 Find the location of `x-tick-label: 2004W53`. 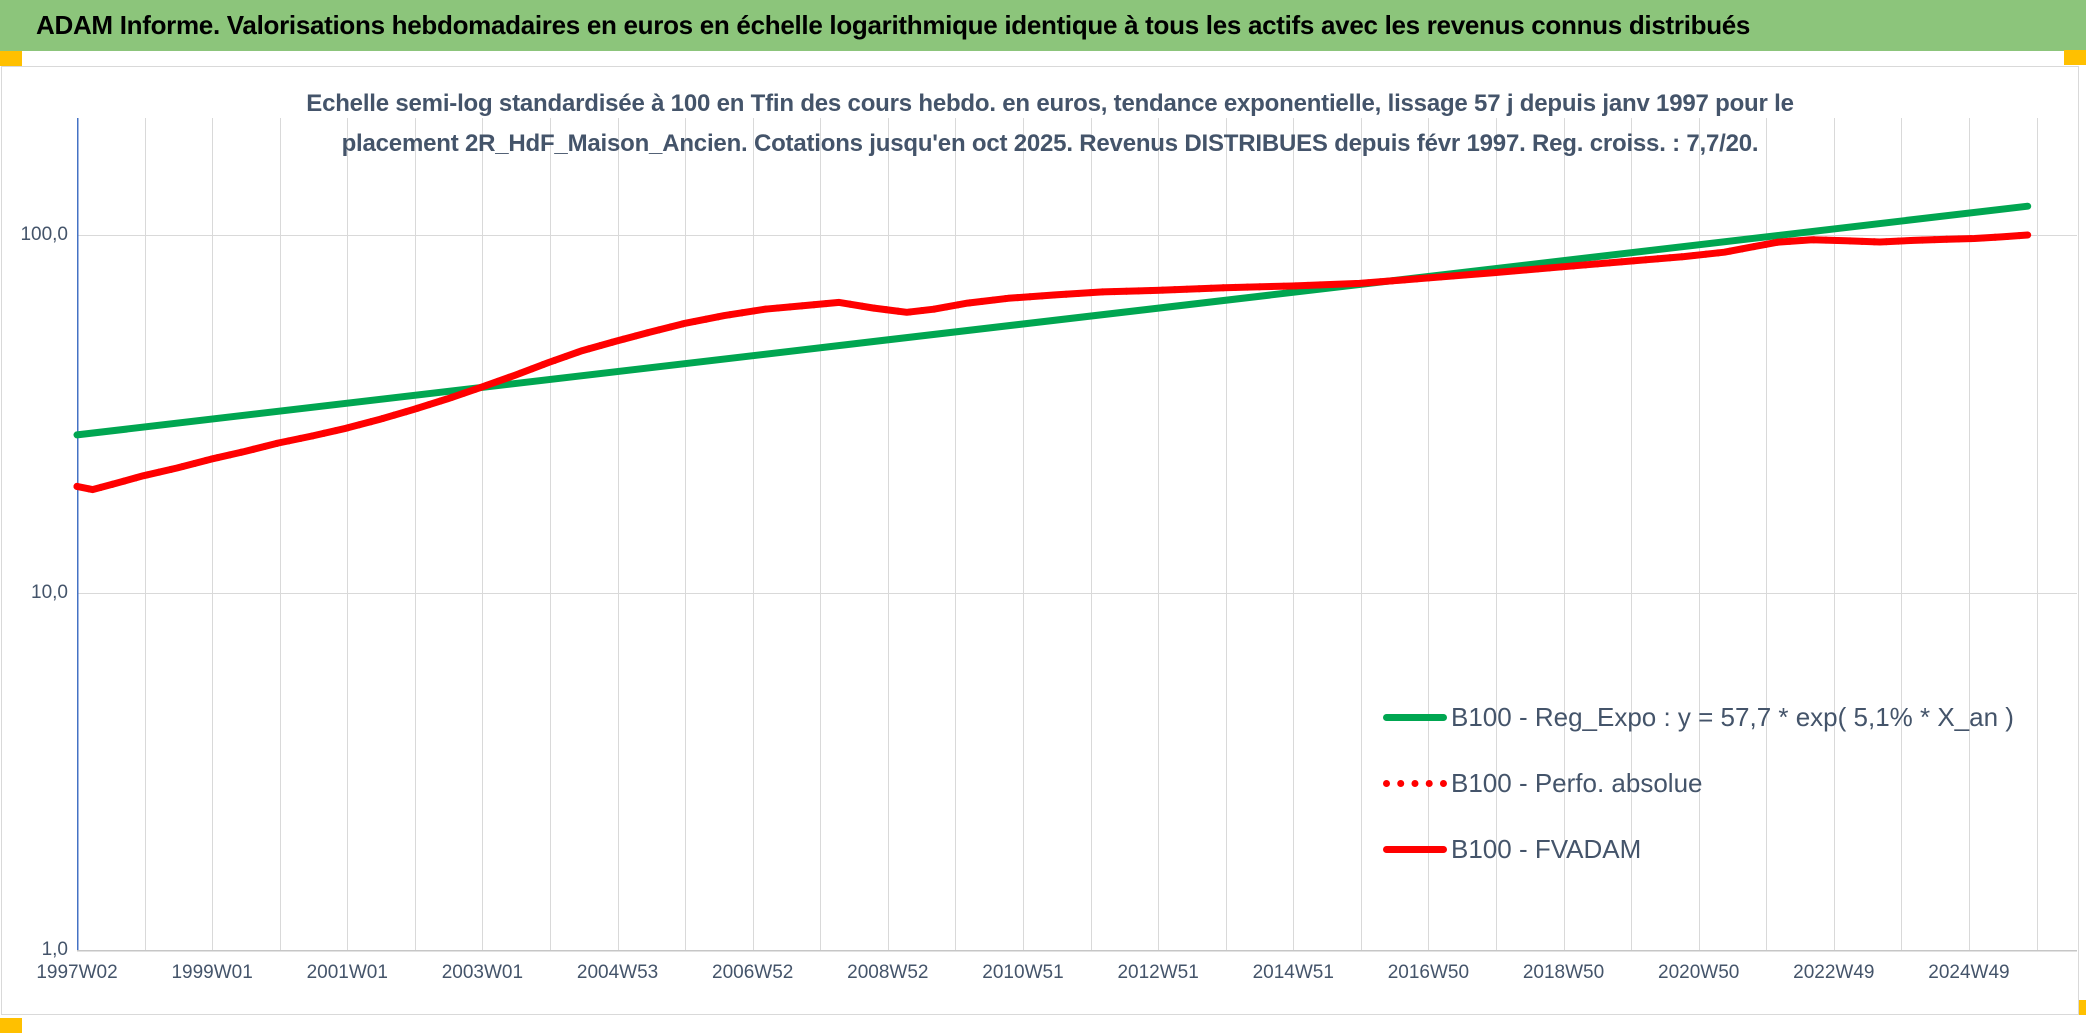

x-tick-label: 2004W53 is located at coordinates (617, 972).